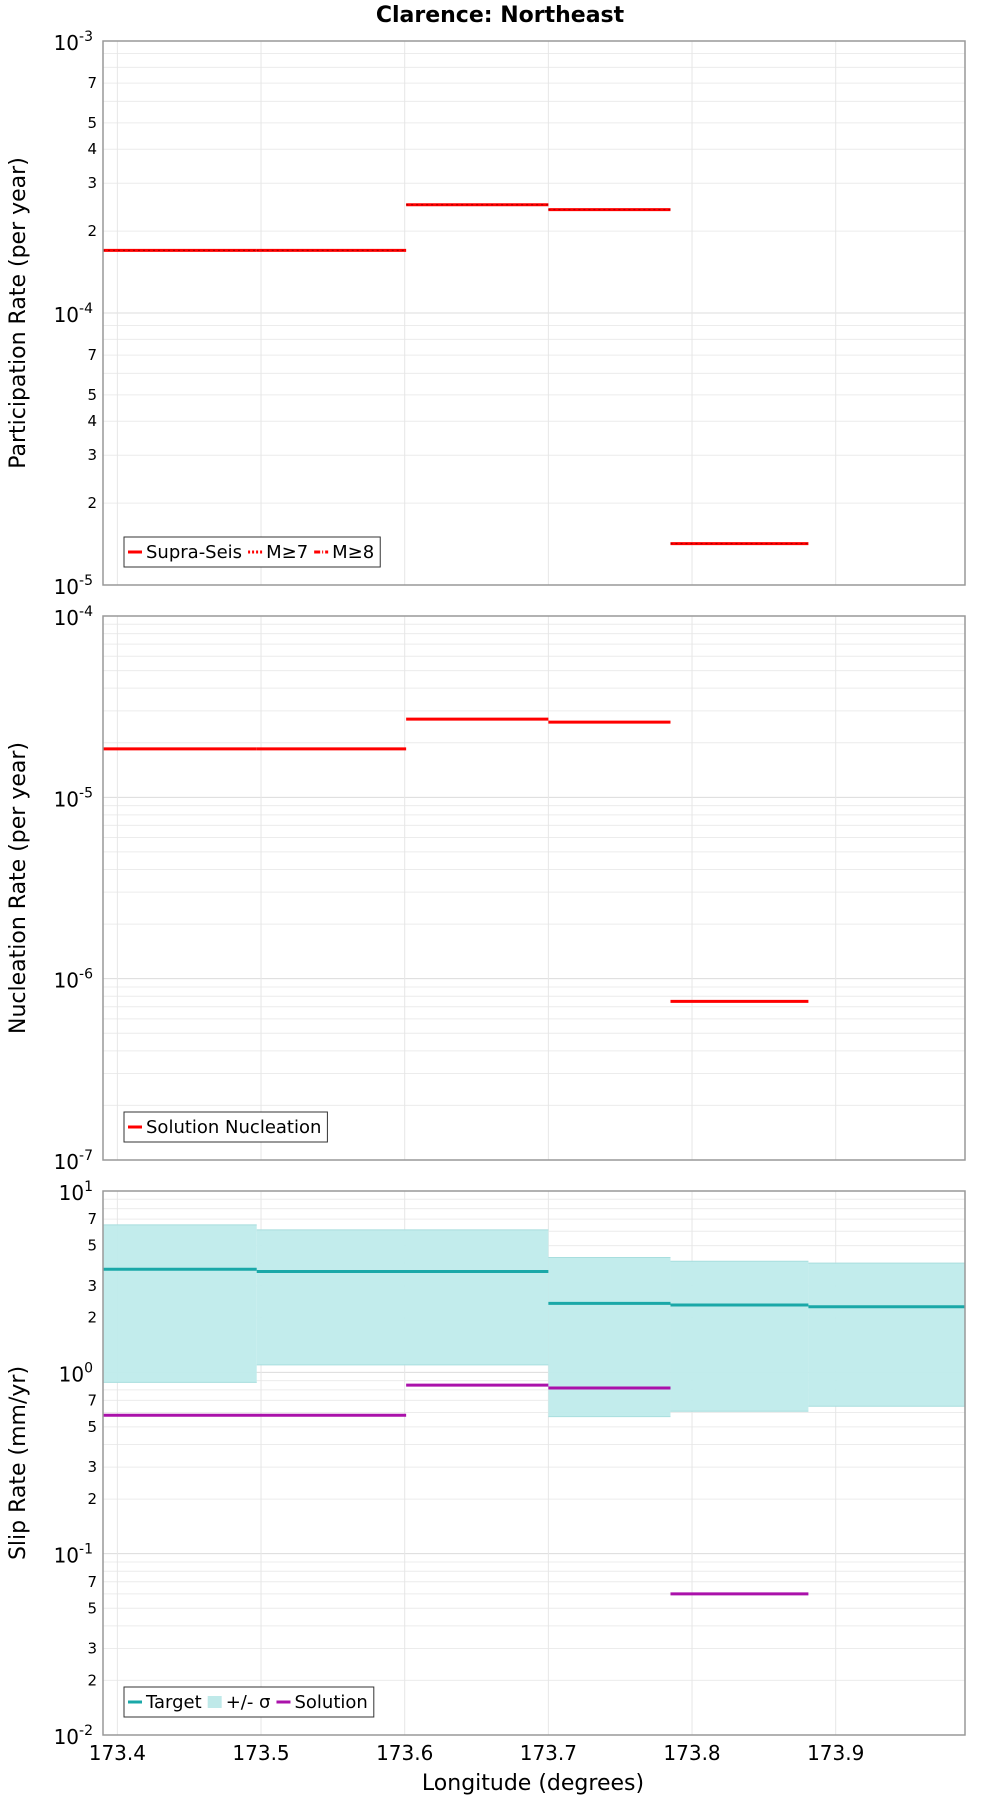 This screenshot has width=1000, height=1800. What do you see at coordinates (194, 552) in the screenshot?
I see `legend-label: Supra-Seis` at bounding box center [194, 552].